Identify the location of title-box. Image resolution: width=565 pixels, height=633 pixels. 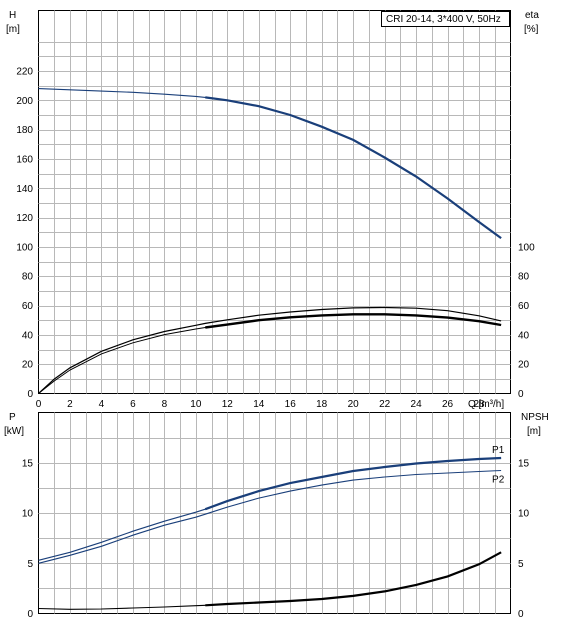
(445, 19).